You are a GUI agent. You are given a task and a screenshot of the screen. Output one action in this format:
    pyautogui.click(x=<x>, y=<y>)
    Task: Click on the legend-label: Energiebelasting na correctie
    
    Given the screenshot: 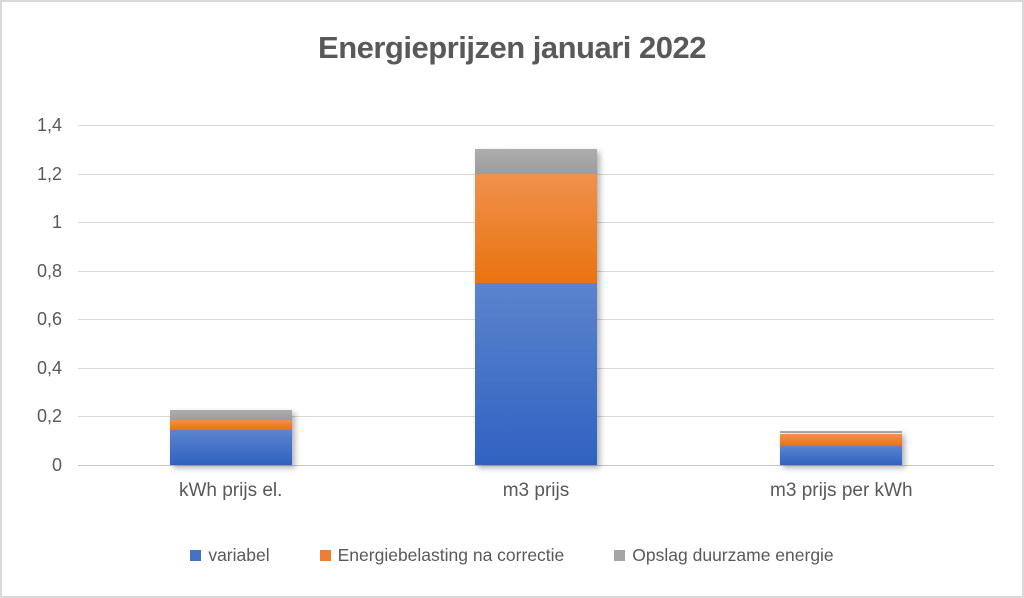 What is the action you would take?
    pyautogui.click(x=451, y=555)
    